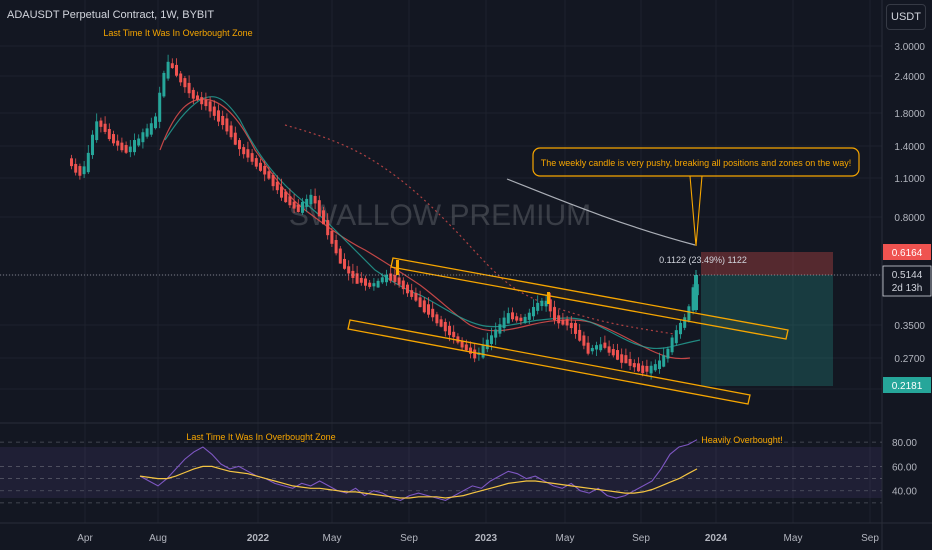 The image size is (932, 550). I want to click on time-tick-label: 2023, so click(486, 538).